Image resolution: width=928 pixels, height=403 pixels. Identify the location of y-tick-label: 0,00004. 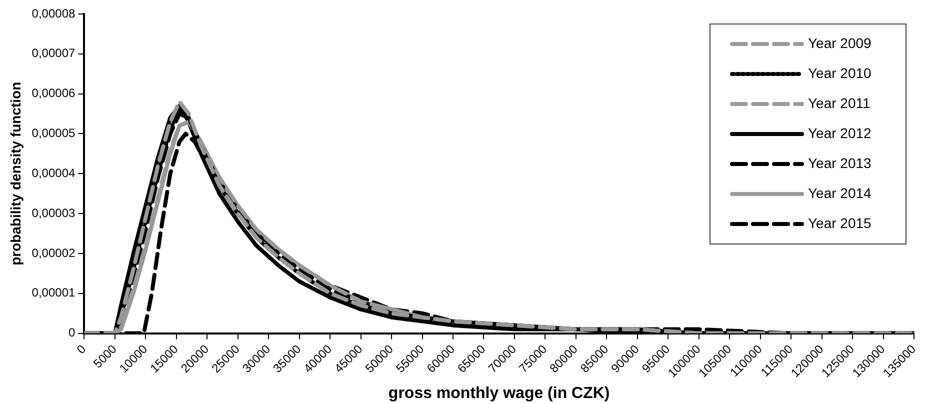
(54, 173).